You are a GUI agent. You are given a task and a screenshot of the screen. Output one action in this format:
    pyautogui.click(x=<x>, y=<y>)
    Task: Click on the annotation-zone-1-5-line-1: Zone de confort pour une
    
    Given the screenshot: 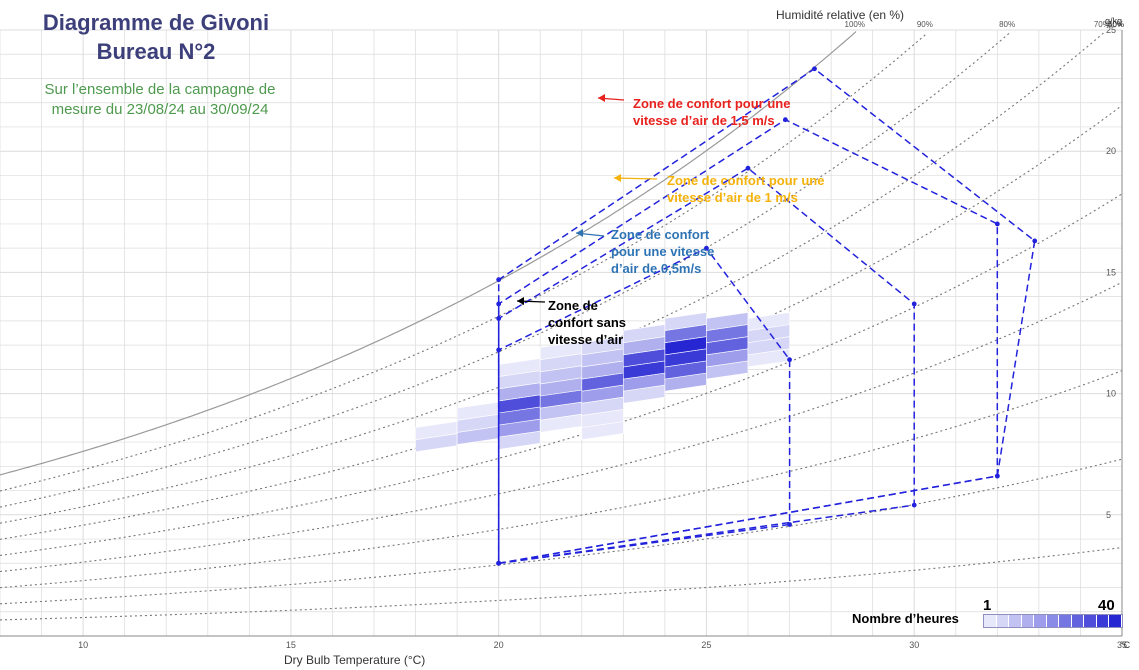 What is the action you would take?
    pyautogui.click(x=712, y=103)
    